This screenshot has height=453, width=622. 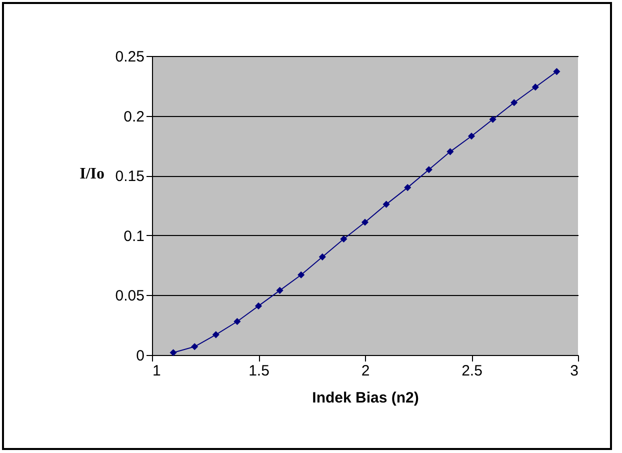 What do you see at coordinates (129, 177) in the screenshot?
I see `y-tick-label: 0.15` at bounding box center [129, 177].